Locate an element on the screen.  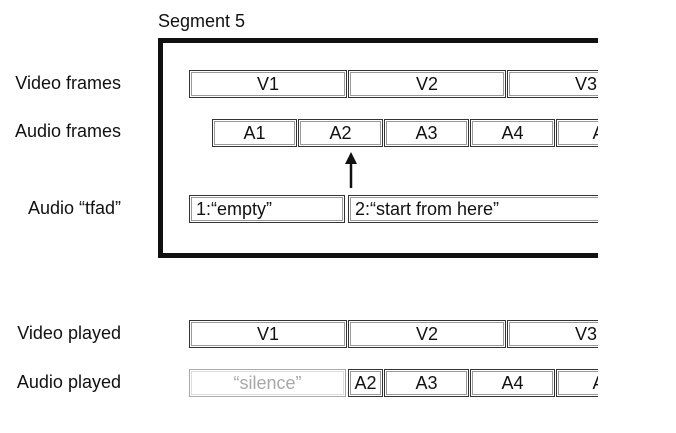
label-audio-played: Audio played is located at coordinates (68, 382).